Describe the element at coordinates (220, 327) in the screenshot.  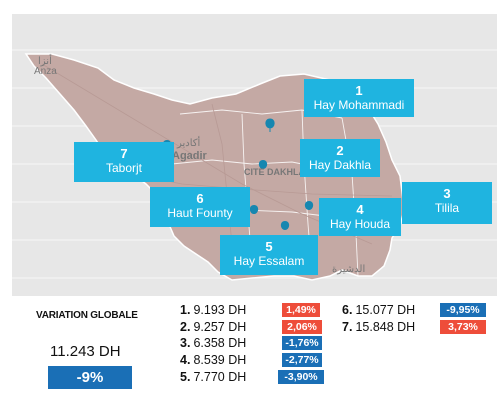
I see `price: 9.257 DH` at that location.